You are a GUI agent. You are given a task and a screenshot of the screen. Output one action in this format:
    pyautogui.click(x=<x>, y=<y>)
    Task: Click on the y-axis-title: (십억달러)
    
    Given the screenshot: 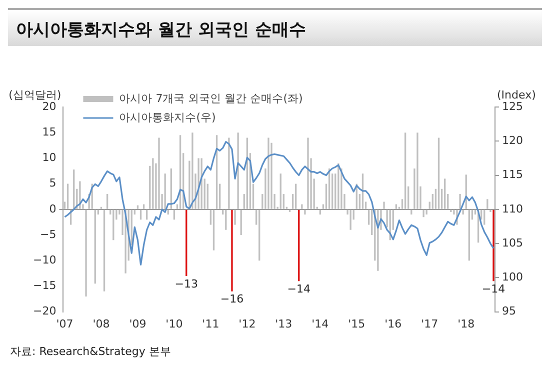 What is the action you would take?
    pyautogui.click(x=35, y=95)
    